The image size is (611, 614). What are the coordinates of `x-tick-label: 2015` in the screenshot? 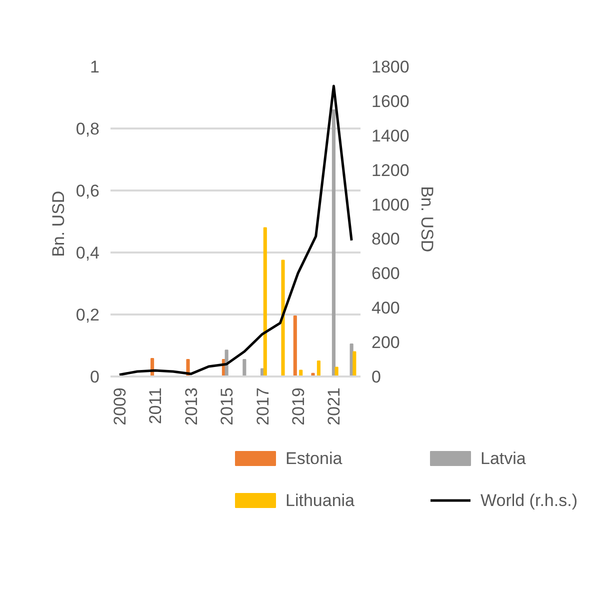 It's located at (227, 406).